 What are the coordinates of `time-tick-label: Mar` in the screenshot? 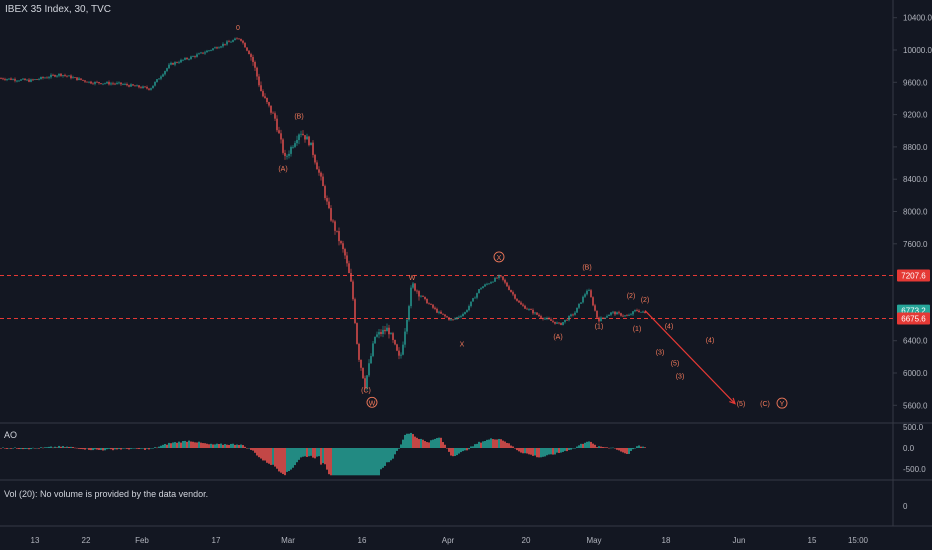 It's located at (288, 540).